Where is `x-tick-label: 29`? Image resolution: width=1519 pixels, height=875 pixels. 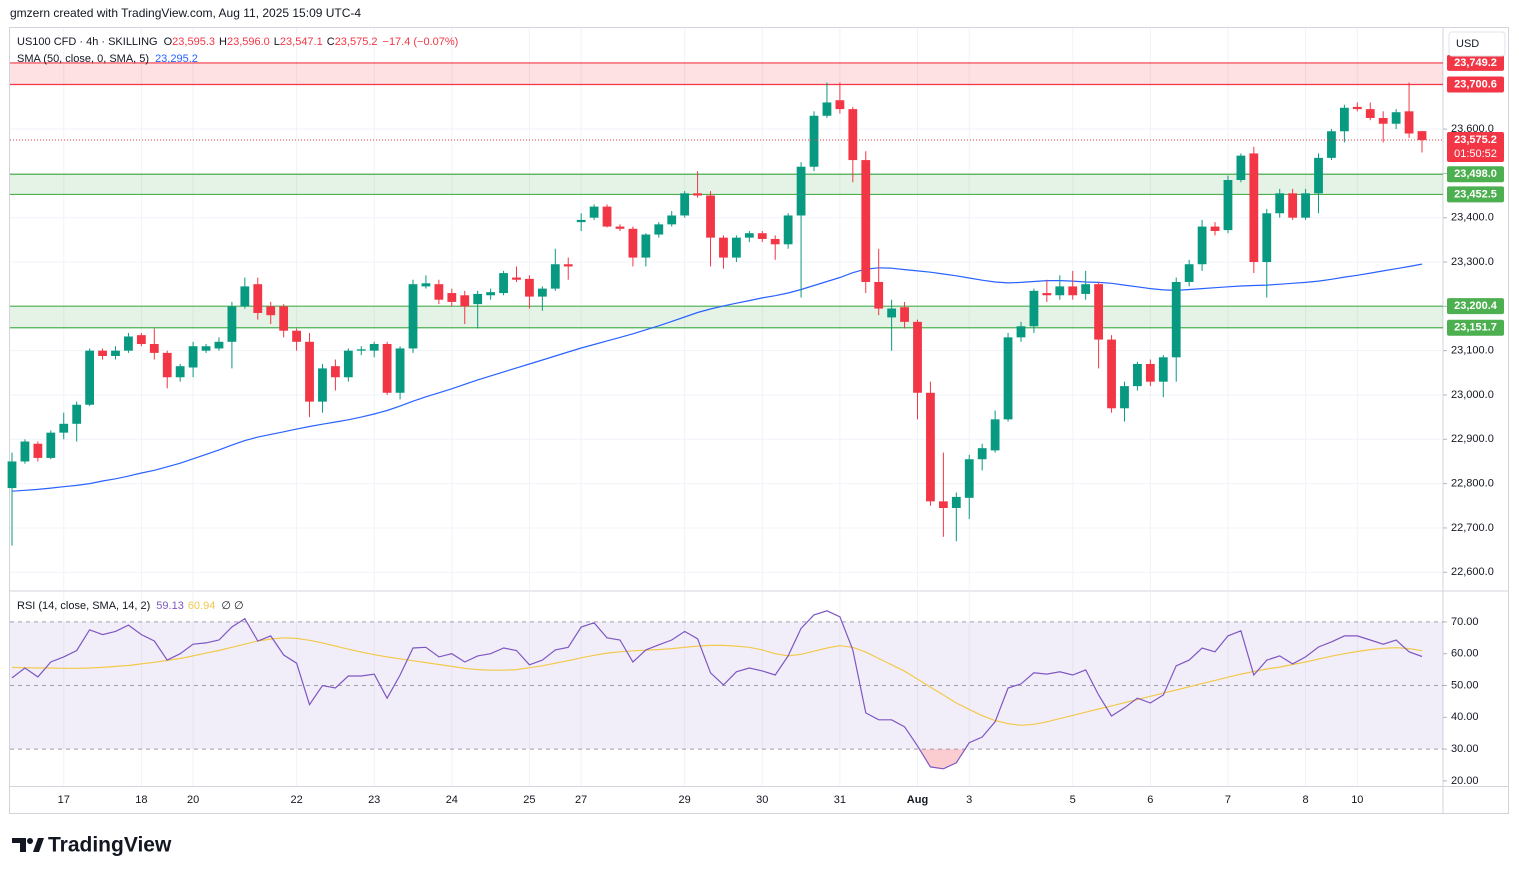 x-tick-label: 29 is located at coordinates (685, 800).